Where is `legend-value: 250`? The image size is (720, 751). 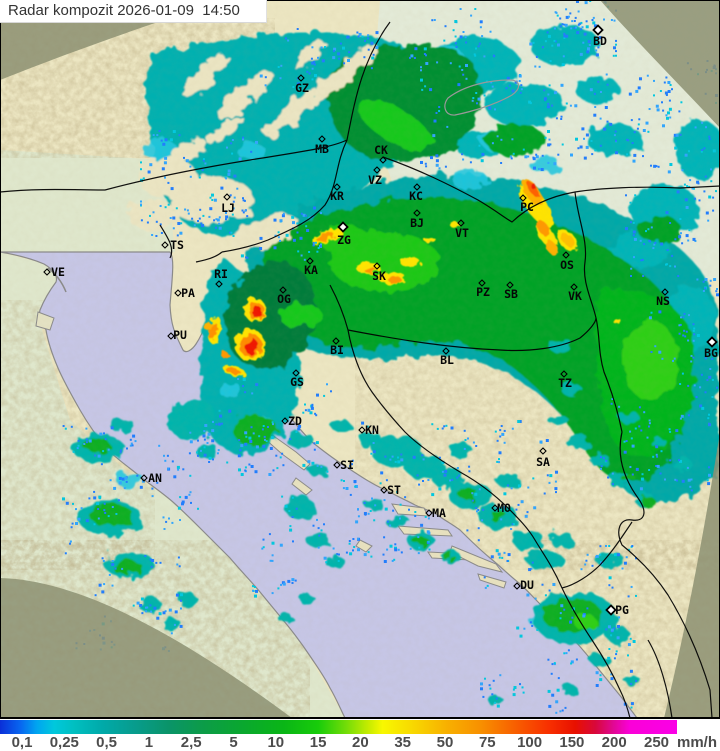 legend-value: 250 is located at coordinates (656, 742).